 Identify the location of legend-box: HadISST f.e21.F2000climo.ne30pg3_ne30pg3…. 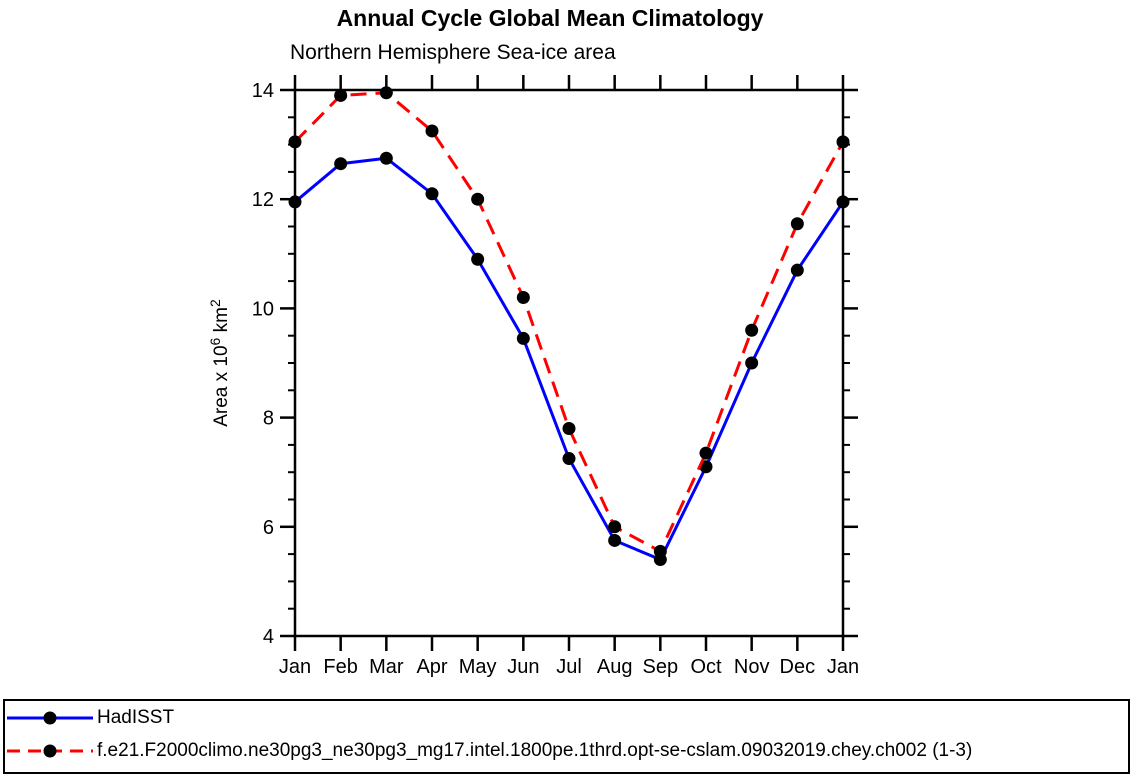
(566, 736).